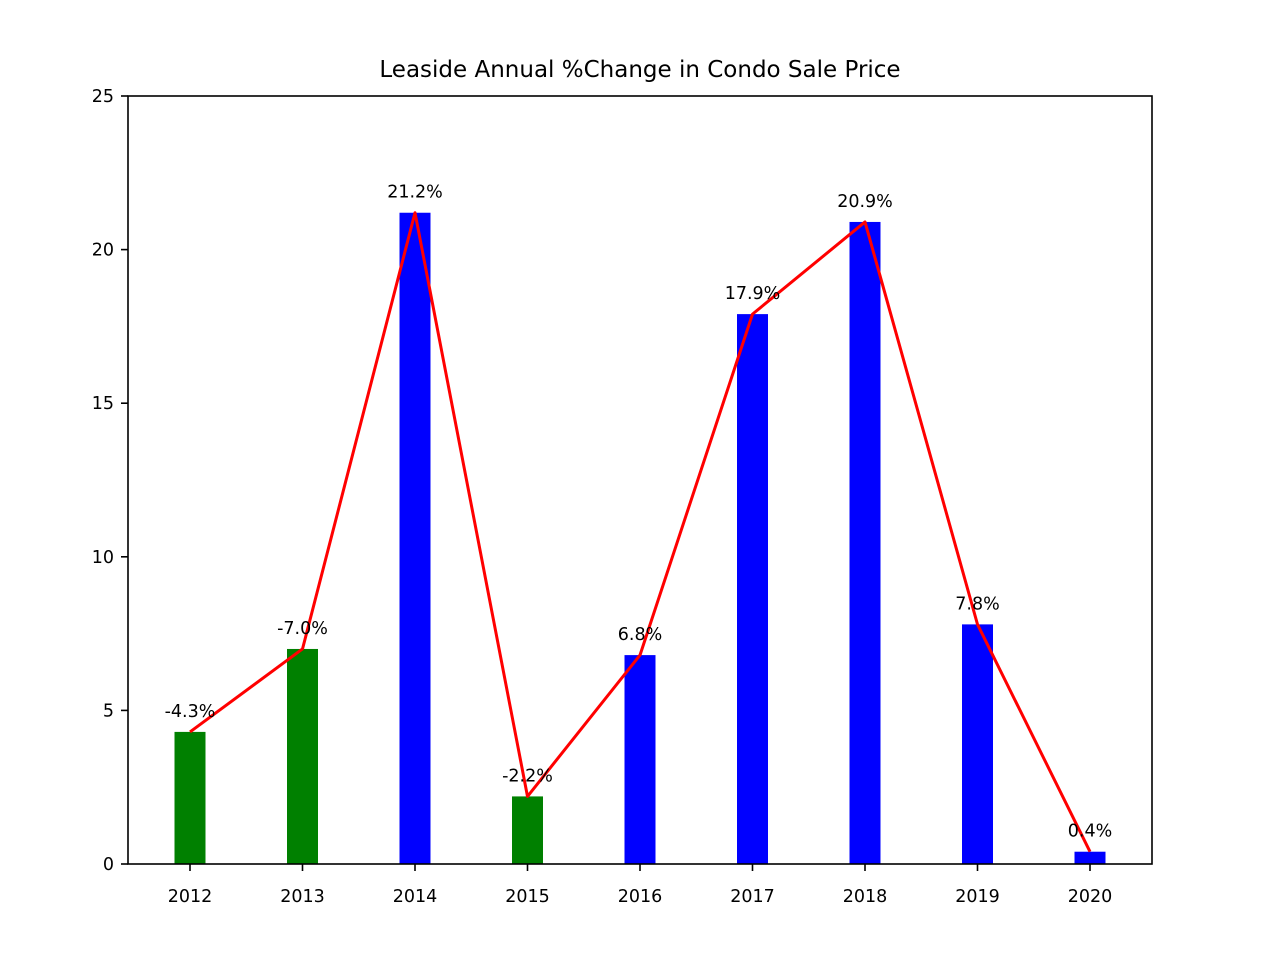 This screenshot has width=1280, height=960. What do you see at coordinates (103, 97) in the screenshot?
I see `y-tick-label: 25` at bounding box center [103, 97].